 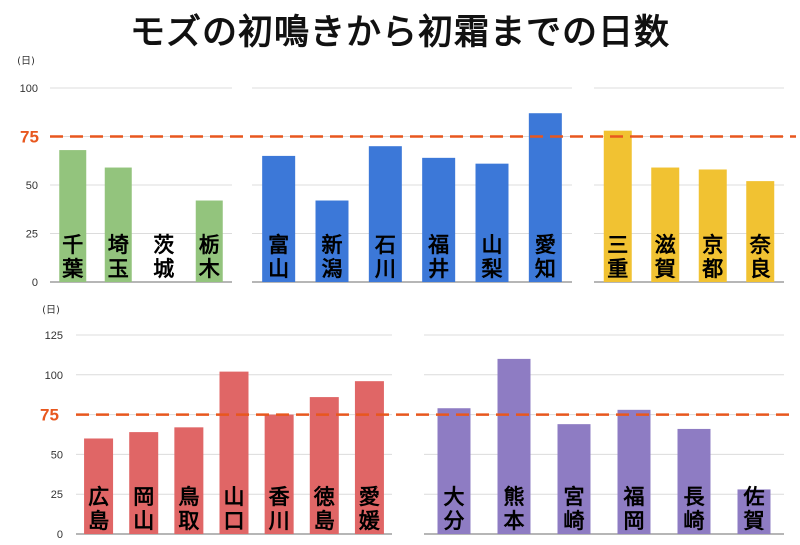 What do you see at coordinates (332, 269) in the screenshot?
I see `category-label: 潟` at bounding box center [332, 269].